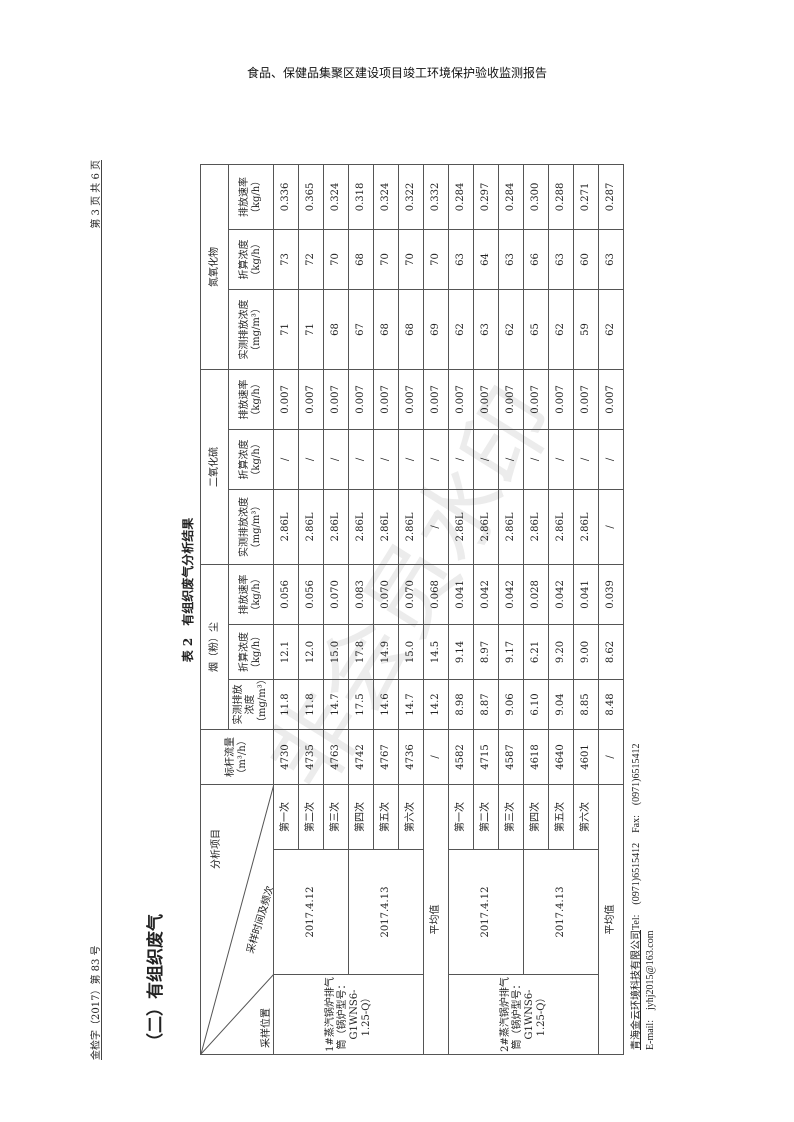 The height and width of the screenshot is (1122, 794). What do you see at coordinates (611, 329) in the screenshot?
I see `average-value: 62` at bounding box center [611, 329].